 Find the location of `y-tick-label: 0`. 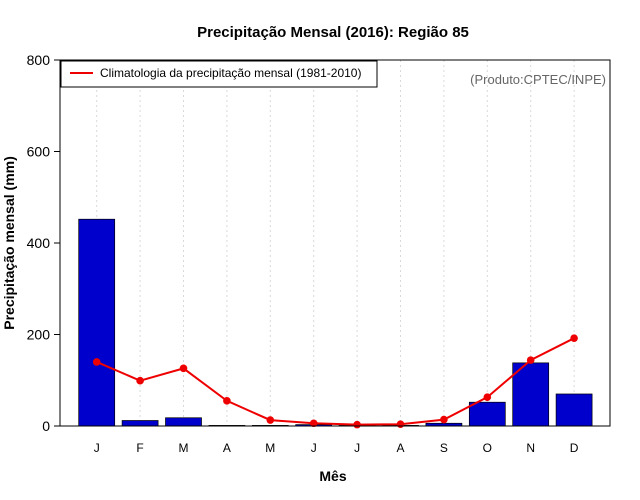

y-tick-label: 0 is located at coordinates (46, 426).